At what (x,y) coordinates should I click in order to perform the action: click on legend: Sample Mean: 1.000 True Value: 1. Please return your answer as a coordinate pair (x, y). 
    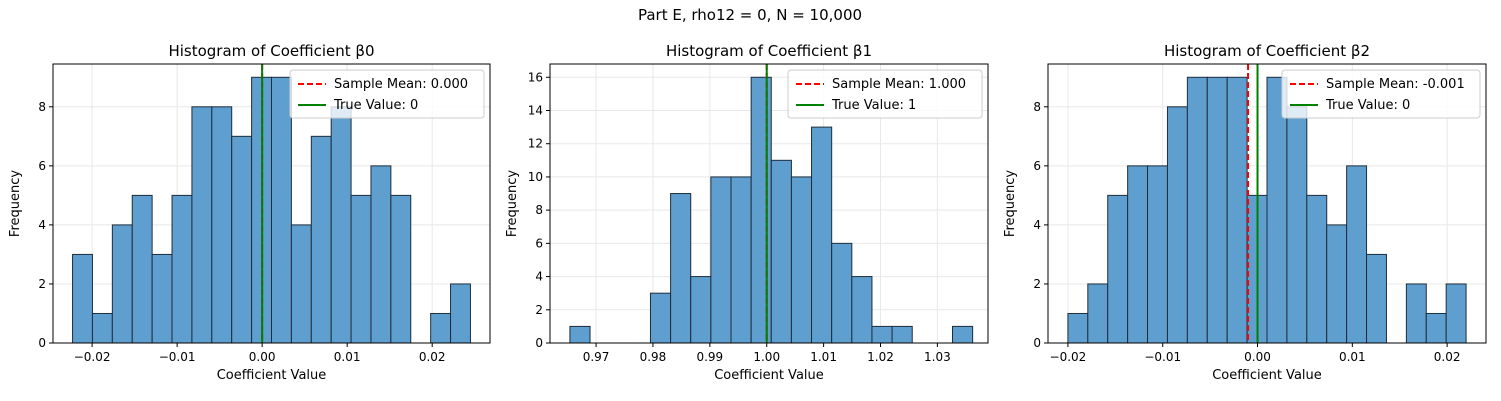
    Looking at the image, I should click on (885, 94).